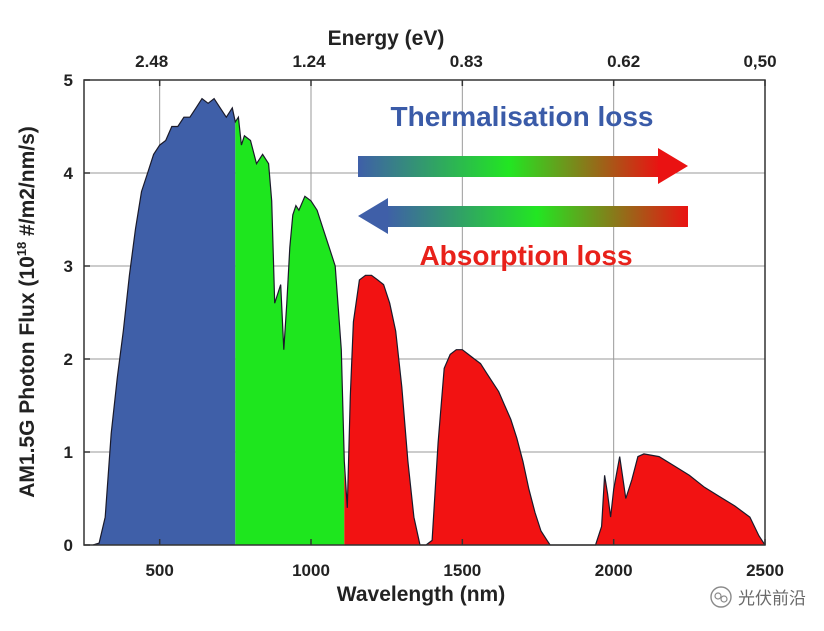 This screenshot has width=824, height=631. I want to click on top-tick-label: 2.48, so click(151, 61).